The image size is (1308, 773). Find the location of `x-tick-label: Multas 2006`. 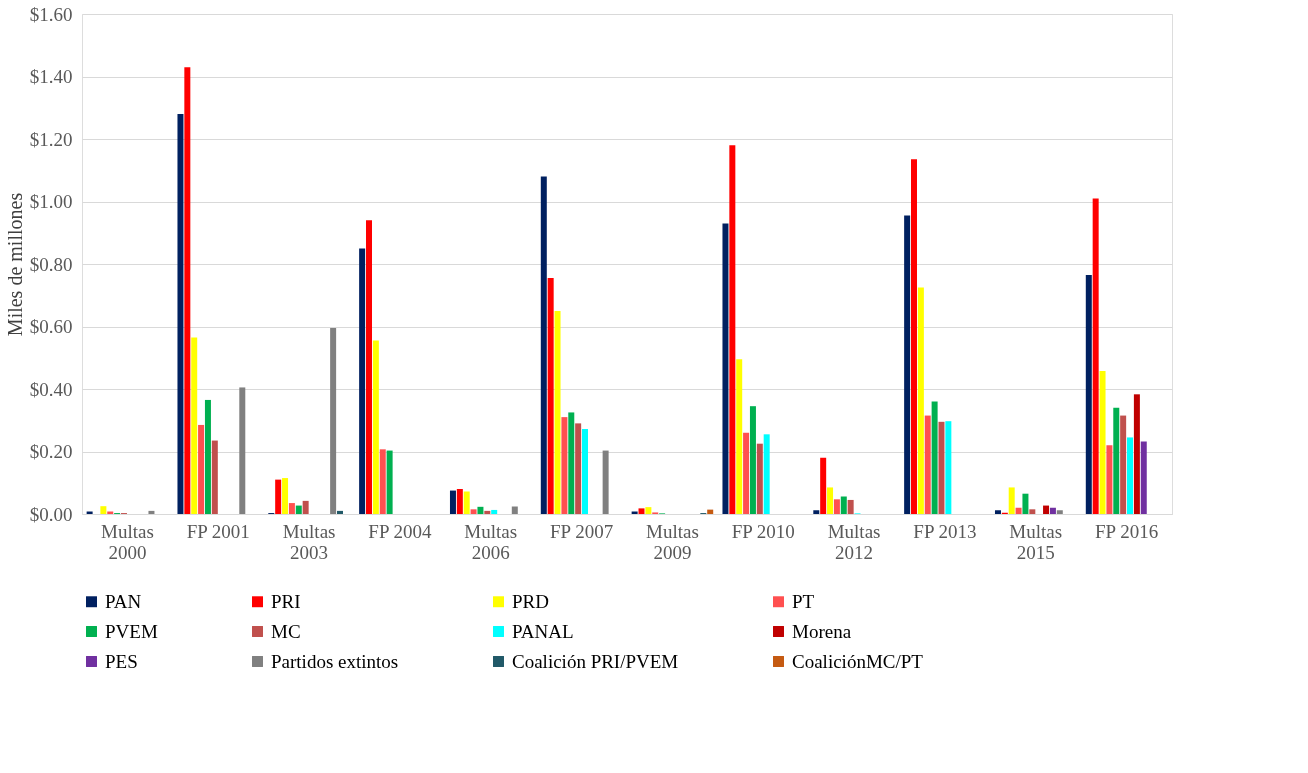

x-tick-label: Multas 2006 is located at coordinates (491, 541).